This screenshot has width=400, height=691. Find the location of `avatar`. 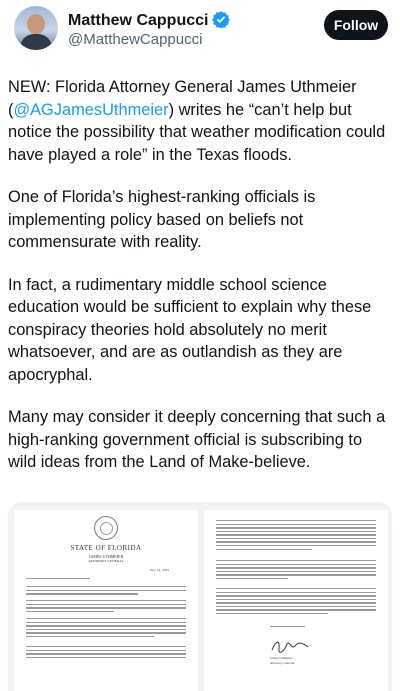

avatar is located at coordinates (36, 28).